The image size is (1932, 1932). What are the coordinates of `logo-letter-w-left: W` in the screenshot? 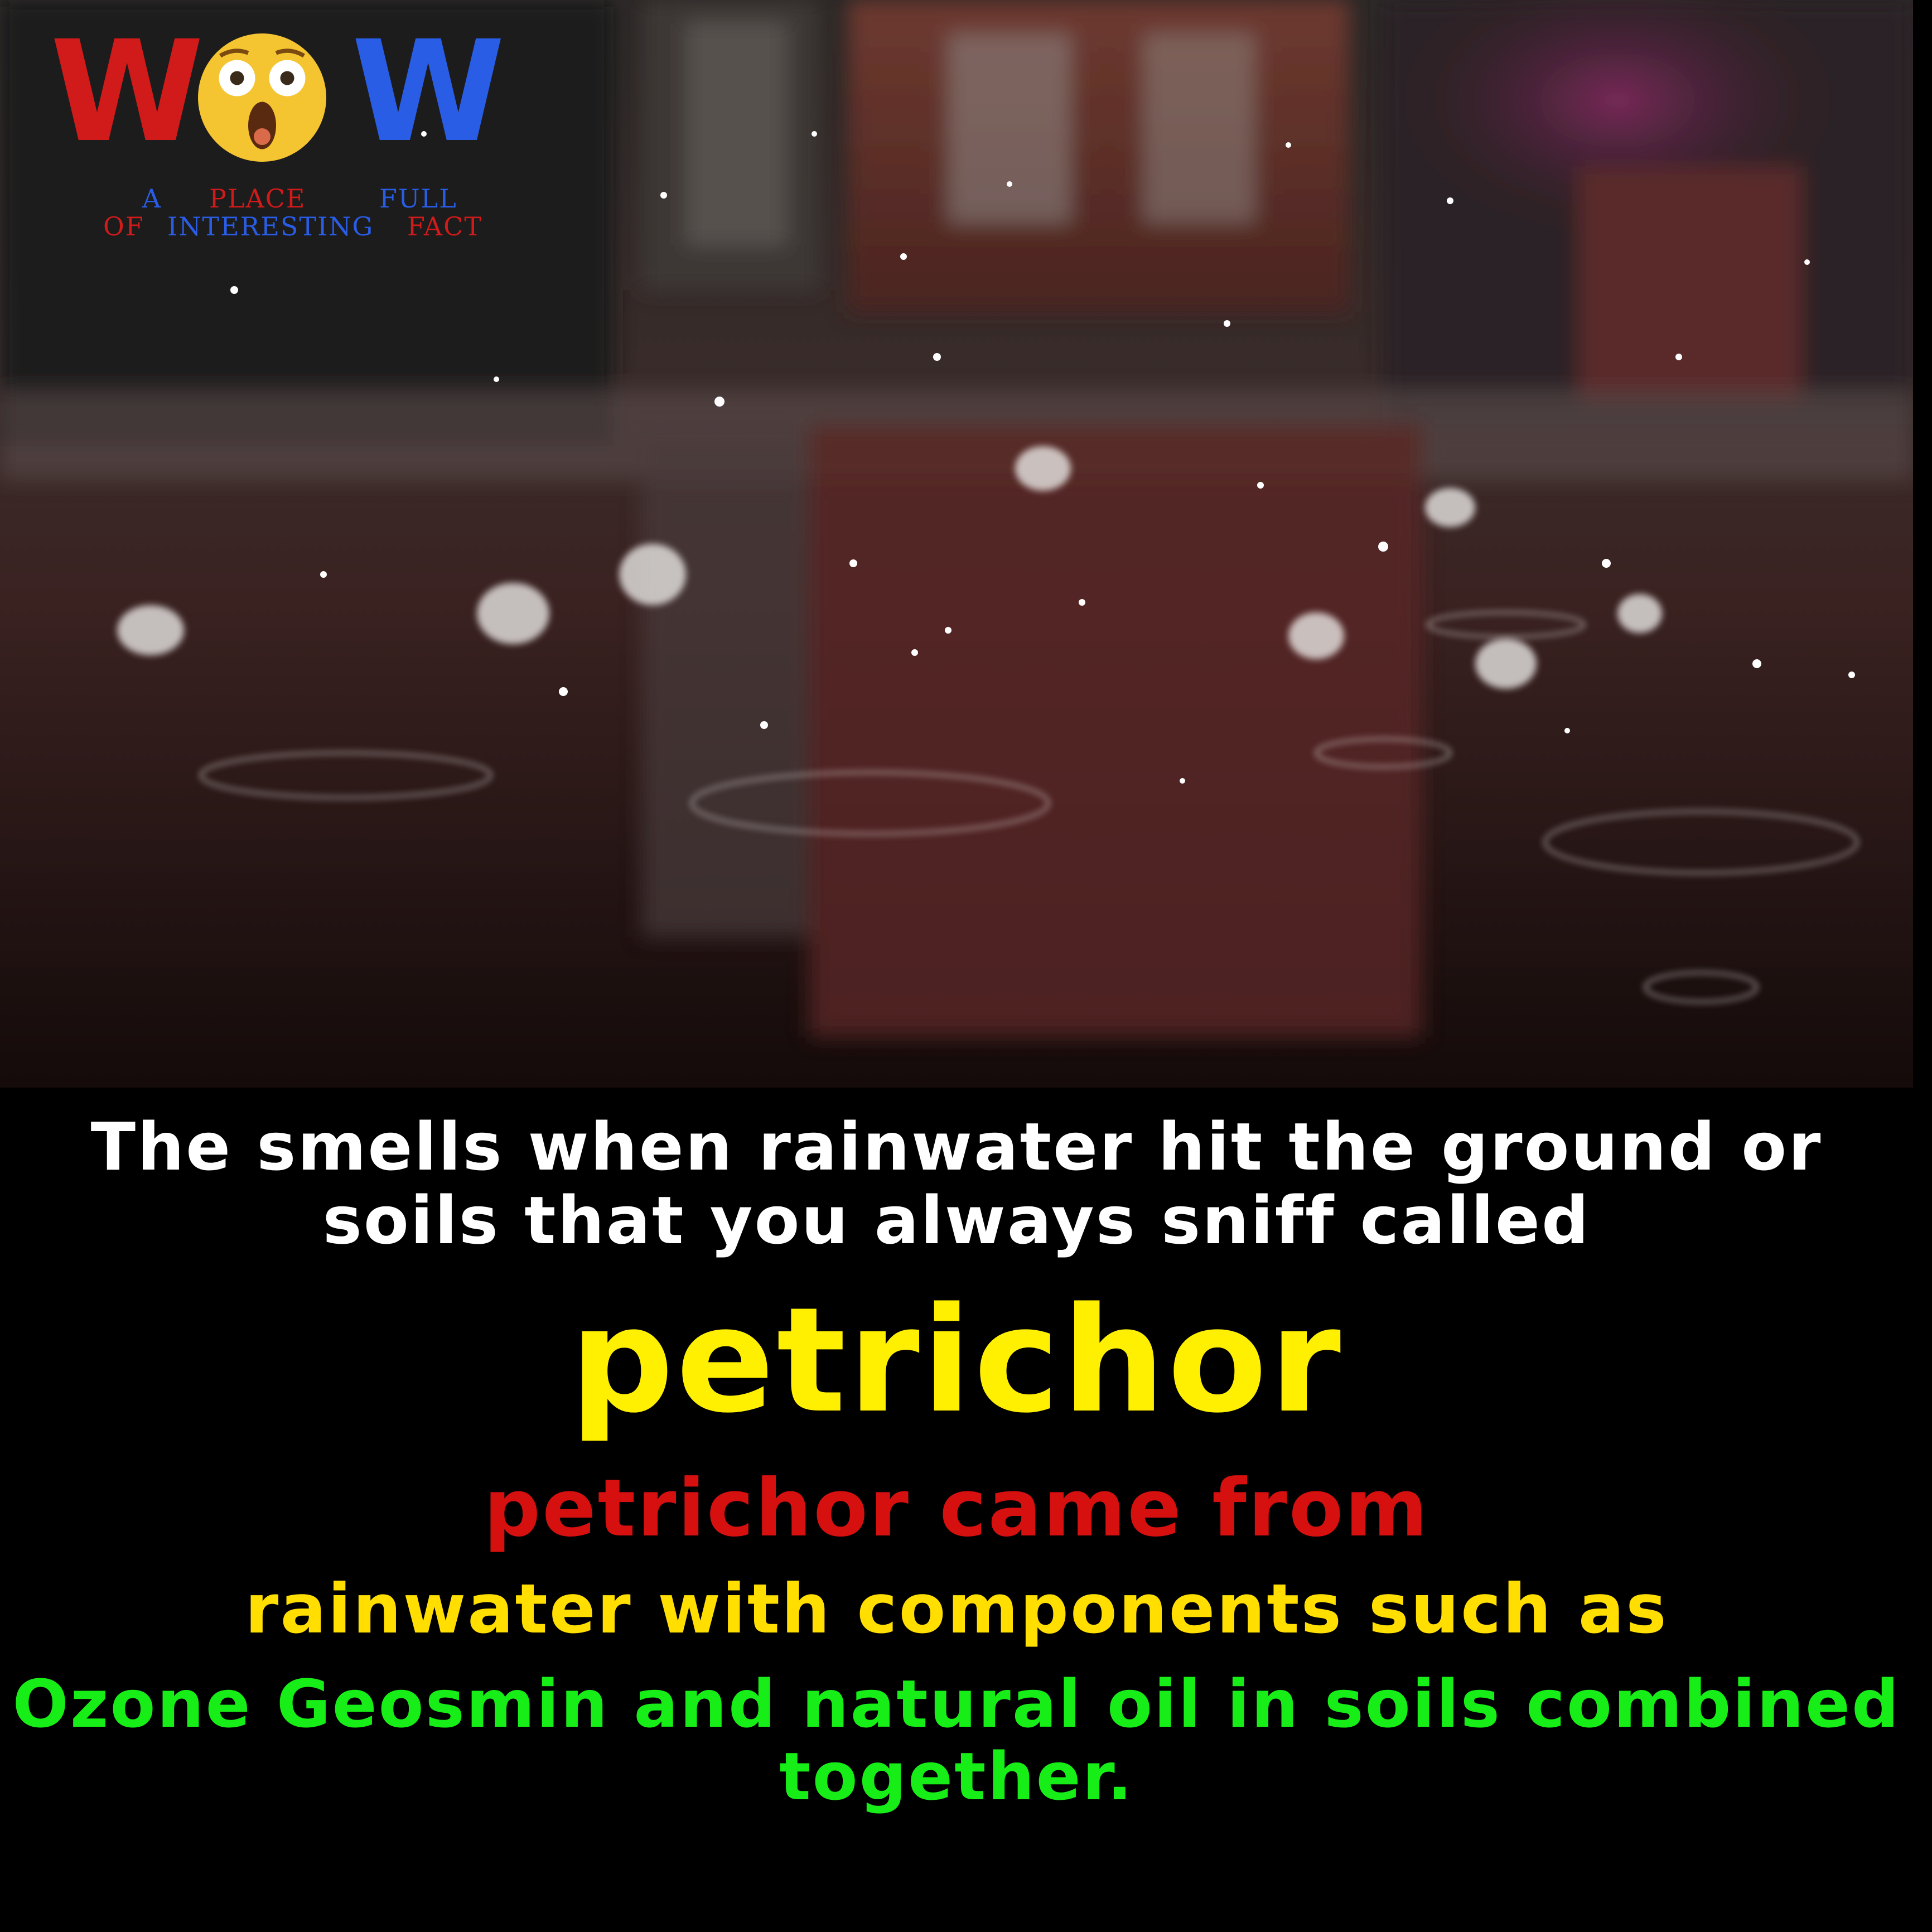 It's located at (127, 92).